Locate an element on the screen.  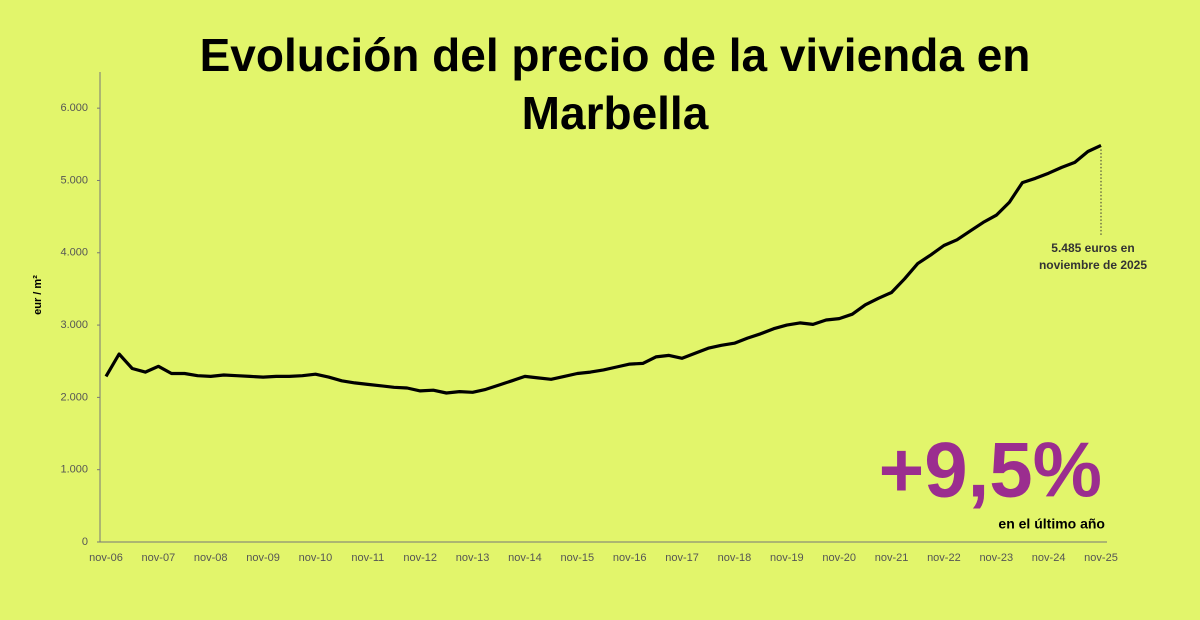
y-tick-label: 3.000 is located at coordinates (74, 325).